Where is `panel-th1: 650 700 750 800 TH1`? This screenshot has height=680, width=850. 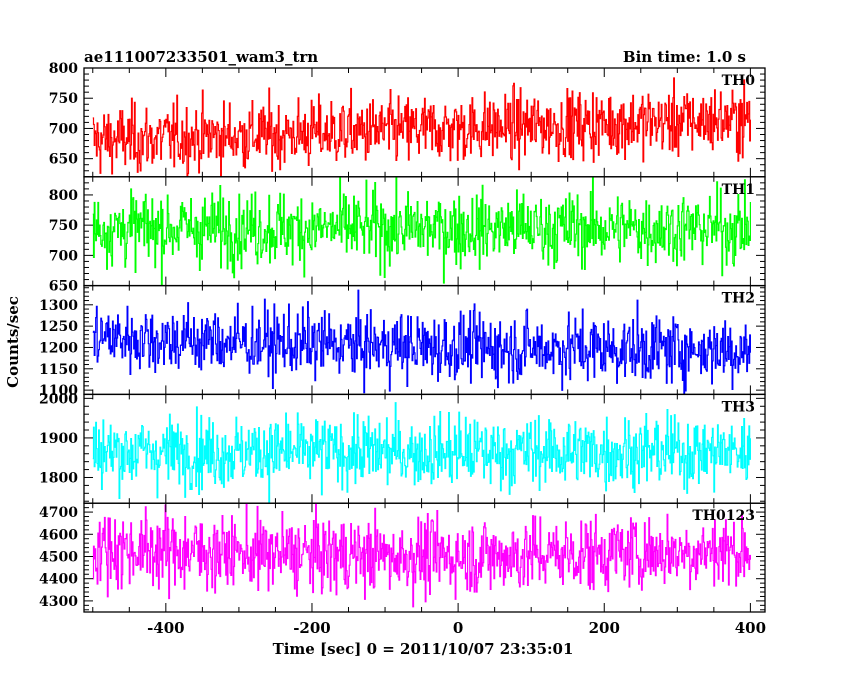
panel-th1: 650 700 750 800 TH1 is located at coordinates (407, 235).